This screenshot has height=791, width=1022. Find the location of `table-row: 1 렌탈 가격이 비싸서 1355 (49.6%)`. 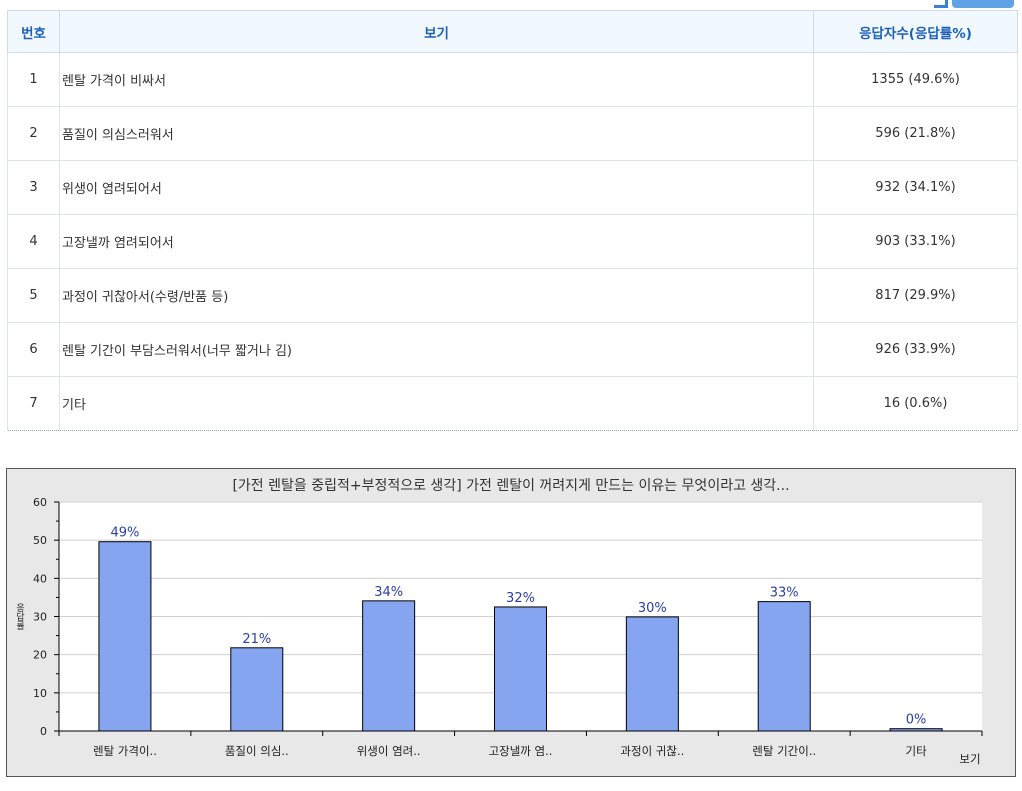

table-row: 1 렌탈 가격이 비싸서 1355 (49.6%) is located at coordinates (512, 79).